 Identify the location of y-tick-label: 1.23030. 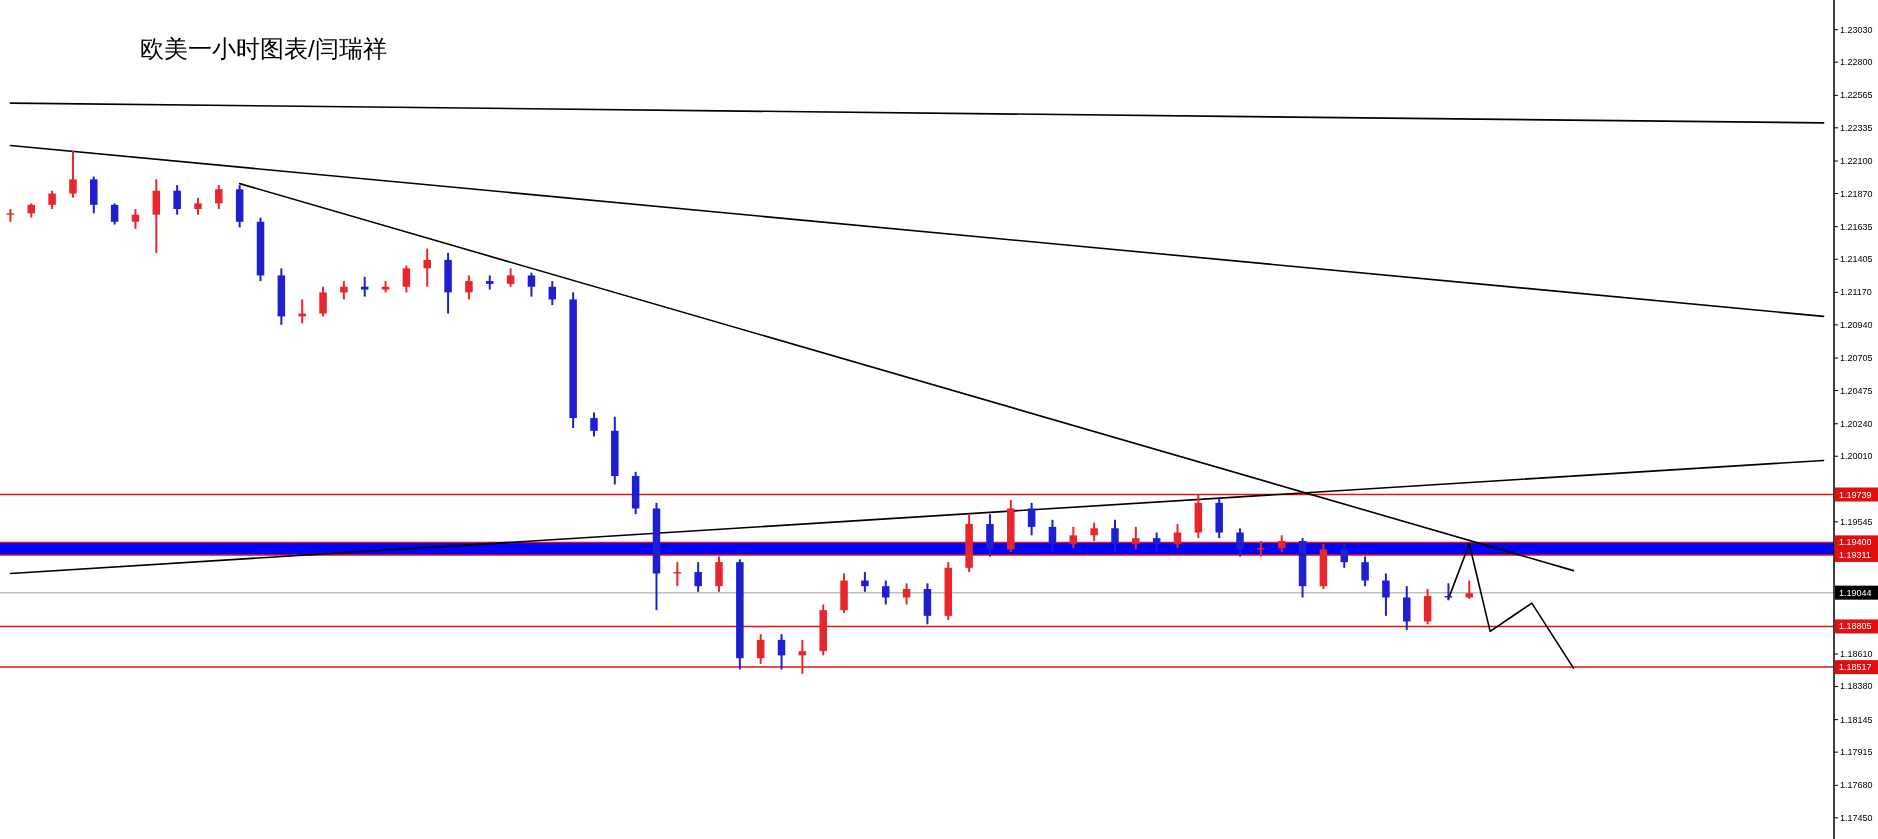
(1856, 29).